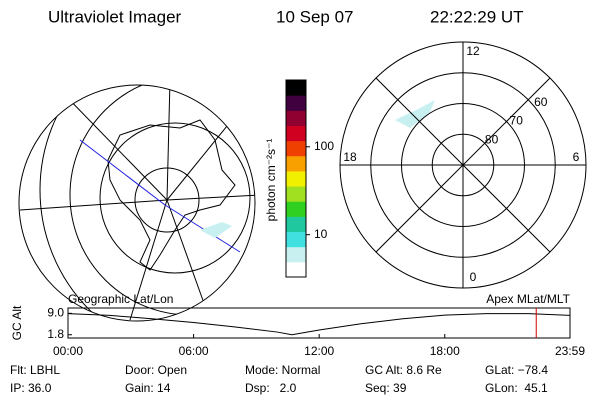 Image resolution: width=600 pixels, height=400 pixels. Describe the element at coordinates (271, 180) in the screenshot. I see `colorbar-label: photon cm⁻²s⁻¹` at that location.